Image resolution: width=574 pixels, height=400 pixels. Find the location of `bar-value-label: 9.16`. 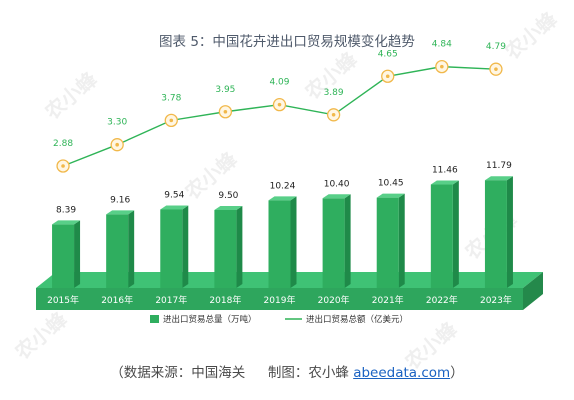

bar-value-label: 9.16 is located at coordinates (120, 200).